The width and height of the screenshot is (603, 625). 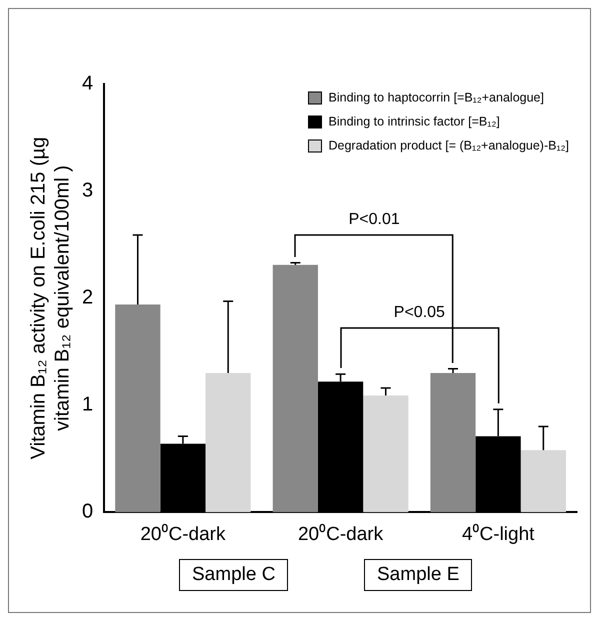 I want to click on annotation: P<0.05, so click(x=419, y=313).